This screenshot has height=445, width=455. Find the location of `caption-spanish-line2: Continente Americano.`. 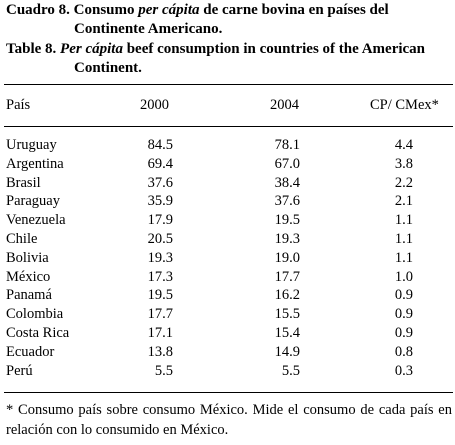

caption-spanish-line2: Continente Americano. is located at coordinates (148, 29).